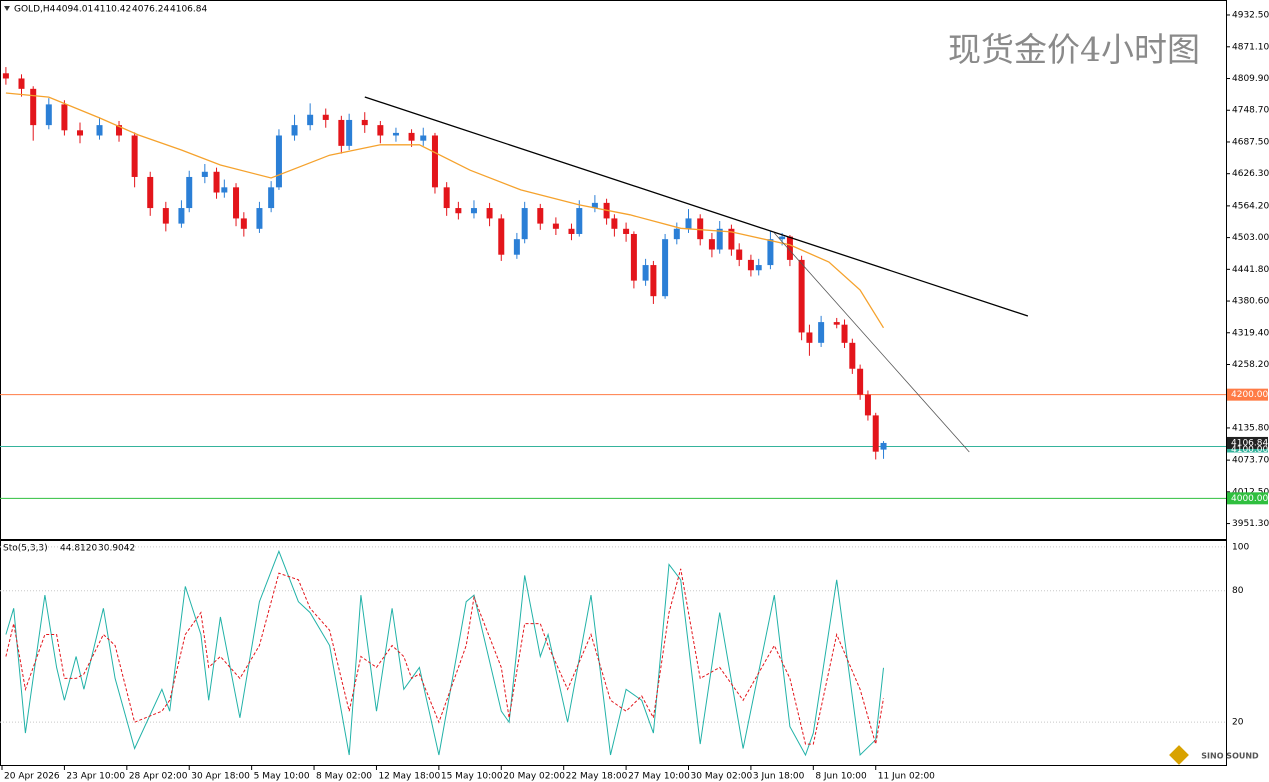 The image size is (1269, 782). I want to click on header-close: 4106.84, so click(188, 10).